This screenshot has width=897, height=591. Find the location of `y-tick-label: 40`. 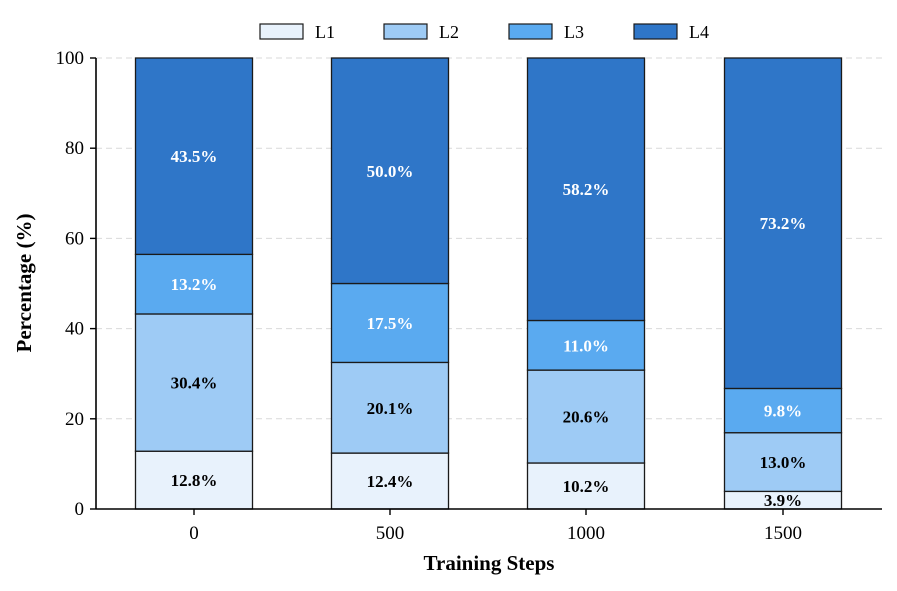

y-tick-label: 40 is located at coordinates (74, 329).